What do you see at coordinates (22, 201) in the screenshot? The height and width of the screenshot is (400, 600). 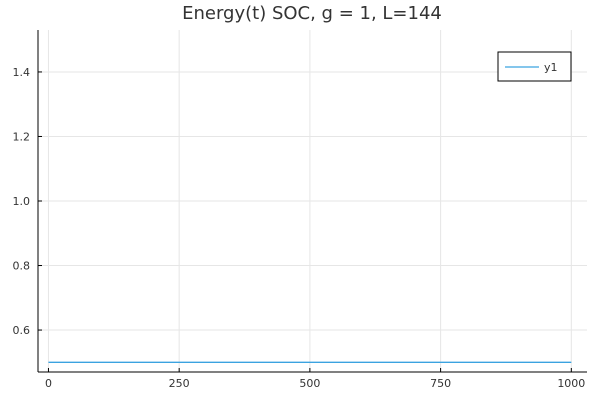 I see `y-tick-label-2: 1.0` at bounding box center [22, 201].